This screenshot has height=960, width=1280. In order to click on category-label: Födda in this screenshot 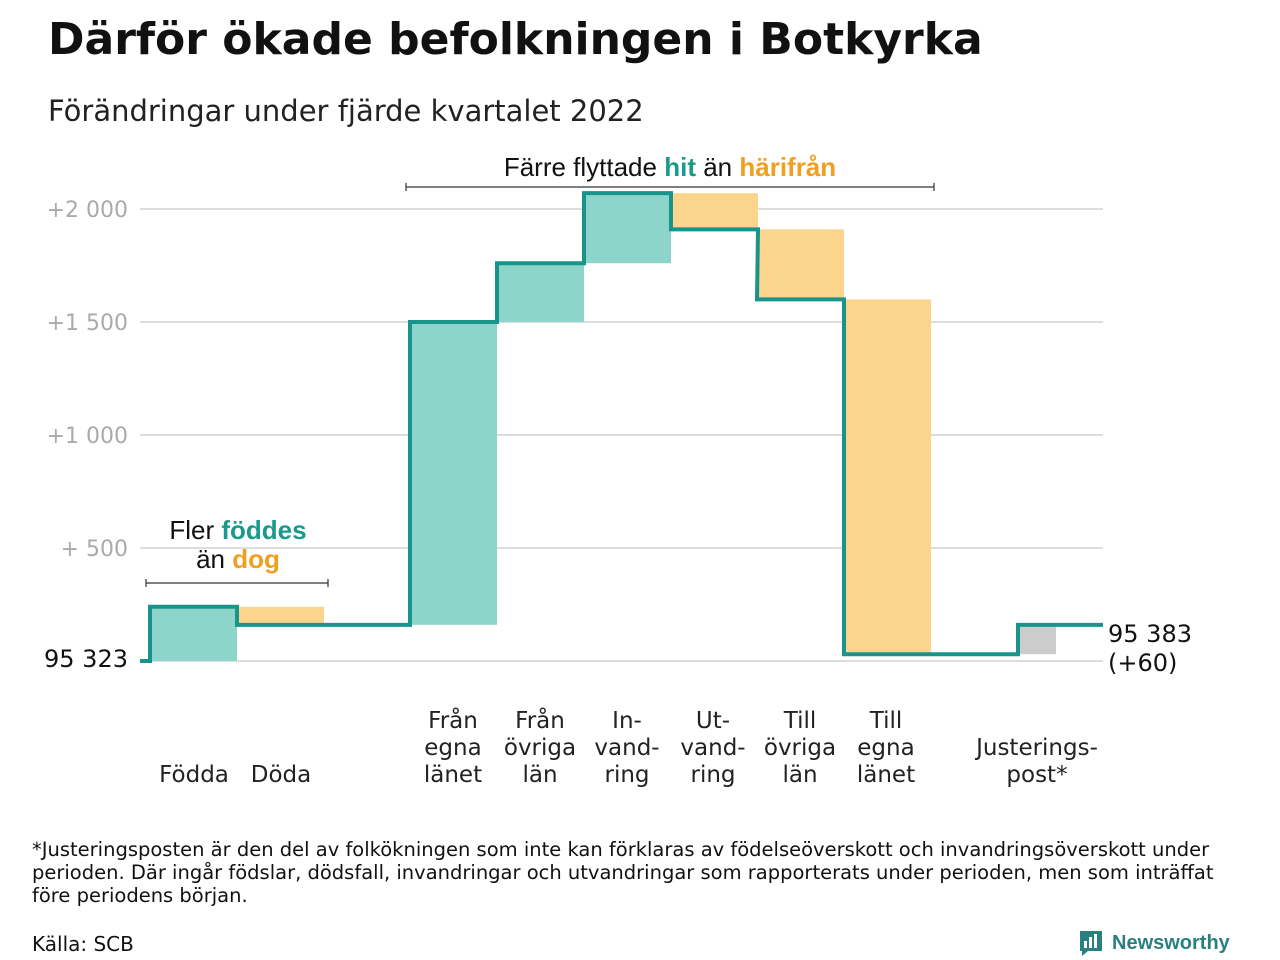, I will do `click(194, 775)`.